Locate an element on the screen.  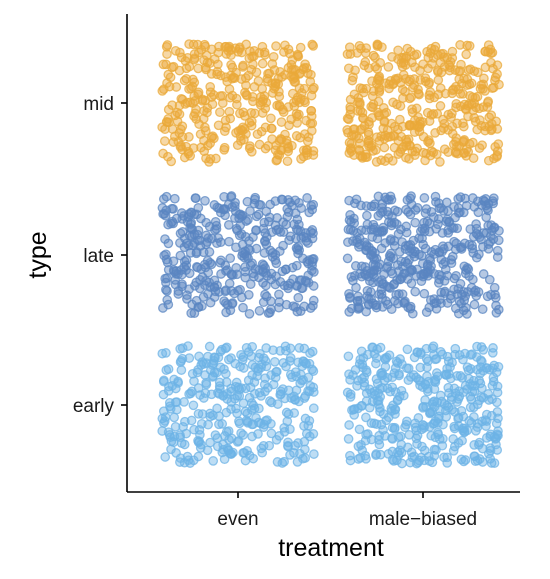
y-axis-title: type is located at coordinates (38, 254).